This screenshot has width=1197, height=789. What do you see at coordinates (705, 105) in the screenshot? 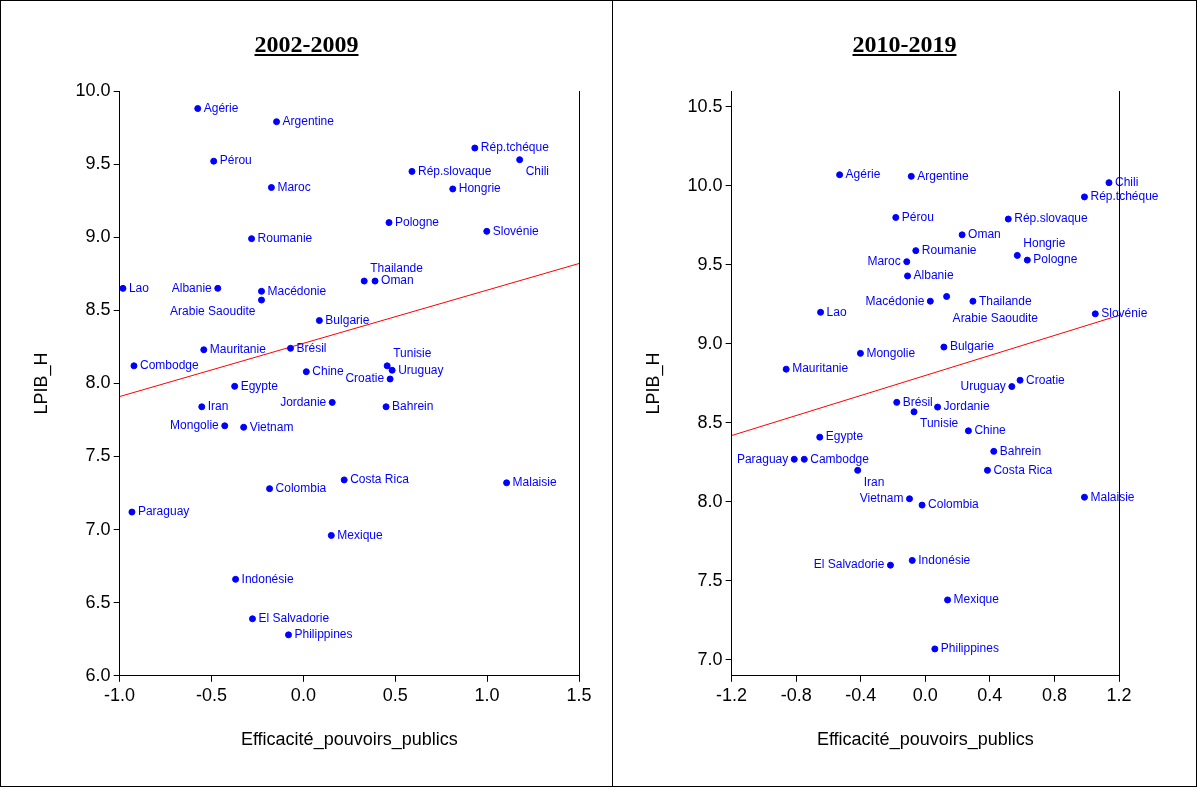
I see `y-tick-label: 10.5` at bounding box center [705, 105].